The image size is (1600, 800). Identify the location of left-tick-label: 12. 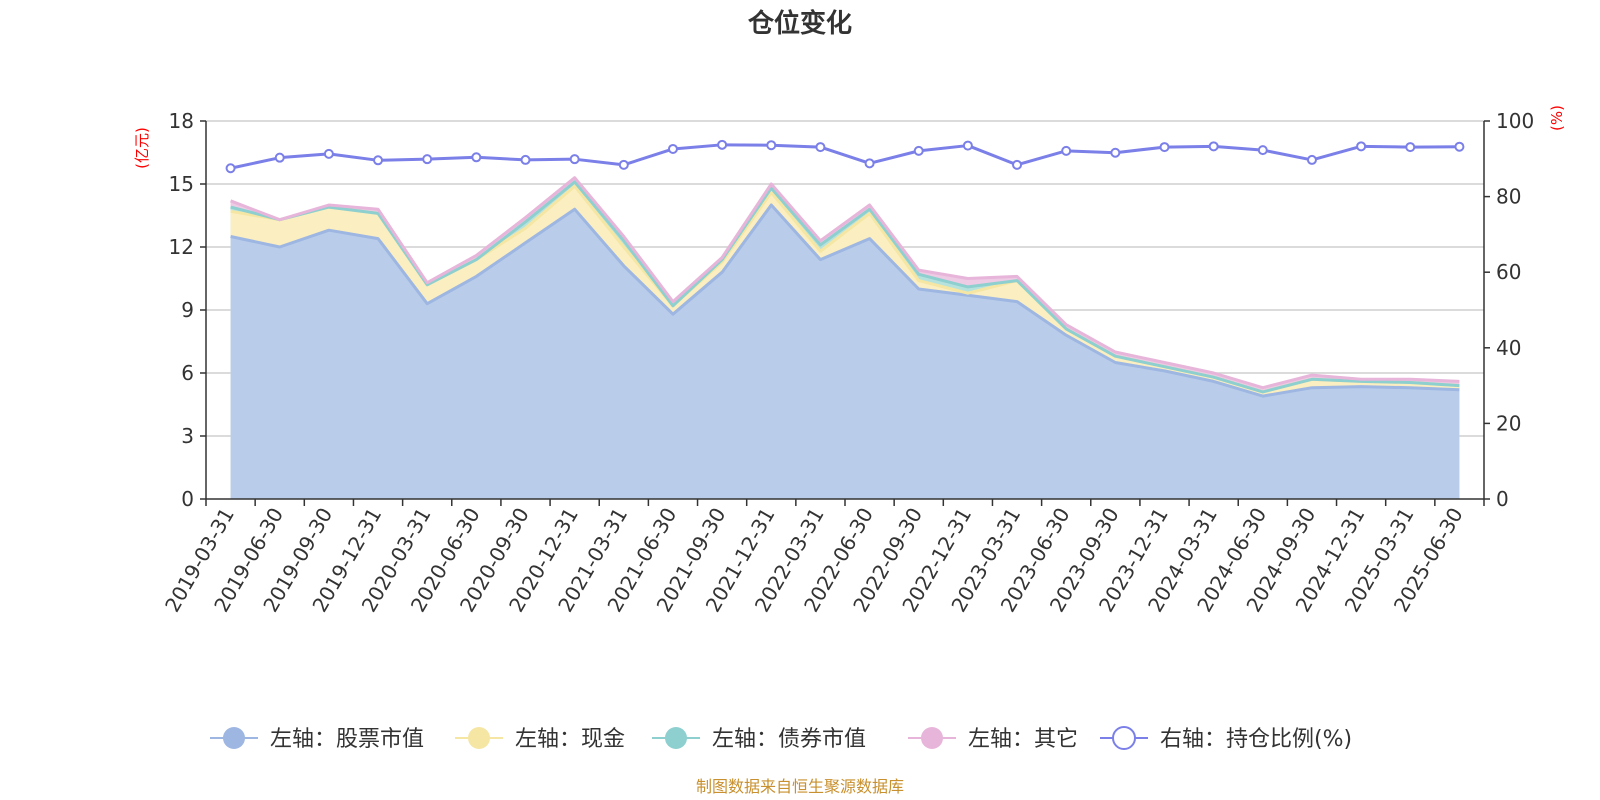
(181, 247).